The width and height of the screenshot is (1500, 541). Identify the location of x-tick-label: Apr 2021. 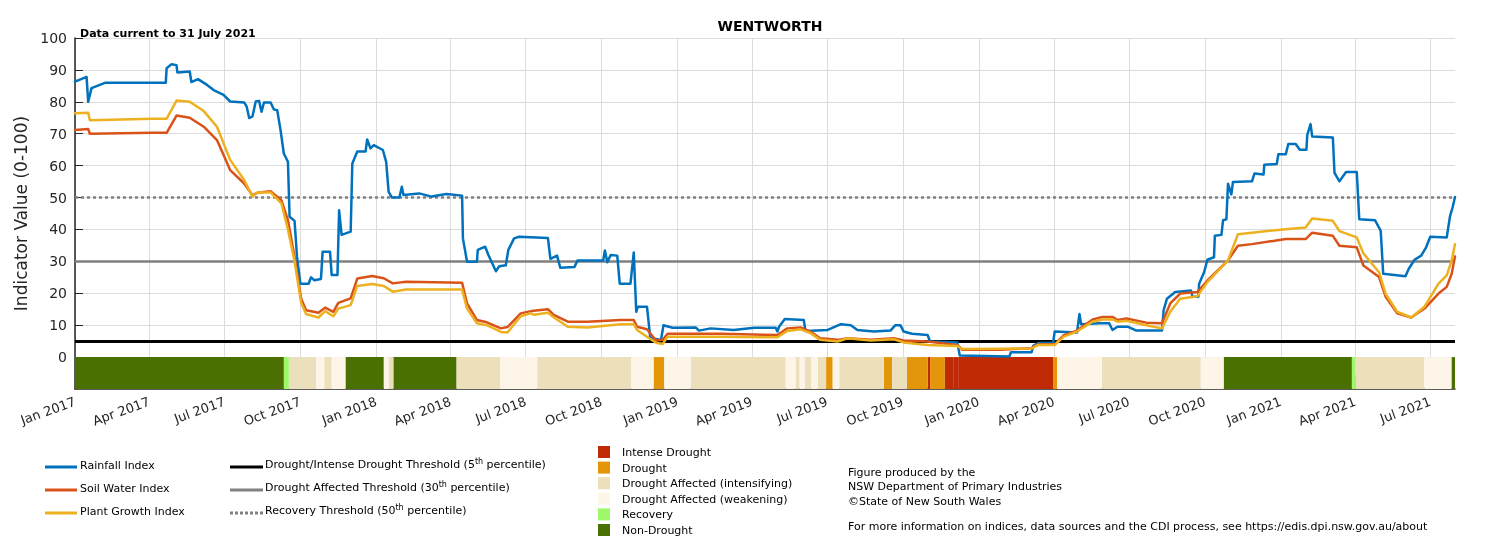
(1327, 411).